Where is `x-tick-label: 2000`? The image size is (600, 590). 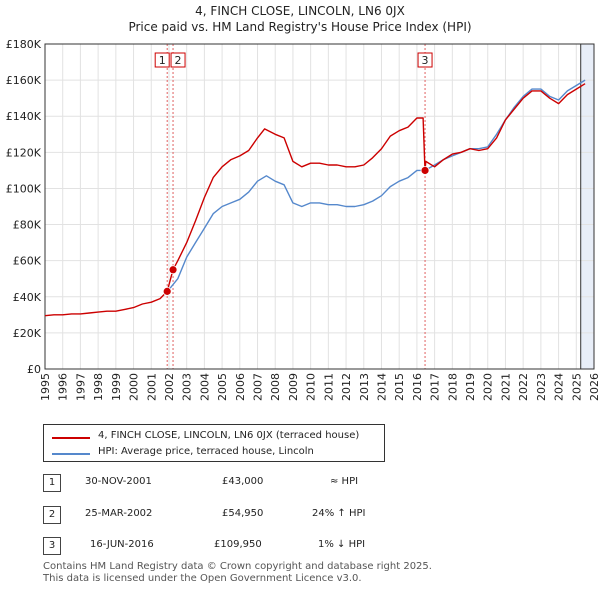
x-tick-label: 2000 is located at coordinates (134, 387).